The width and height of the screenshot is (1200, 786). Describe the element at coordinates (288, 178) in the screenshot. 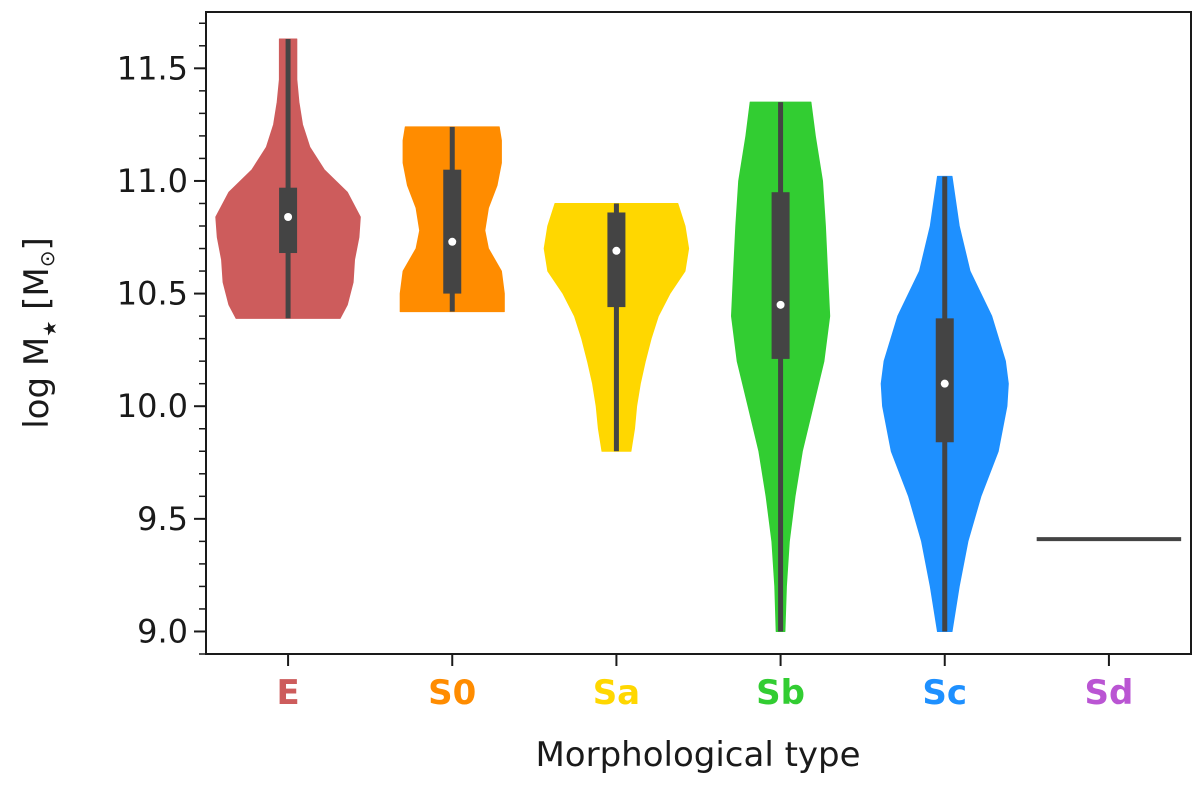

I see `violin-e` at that location.